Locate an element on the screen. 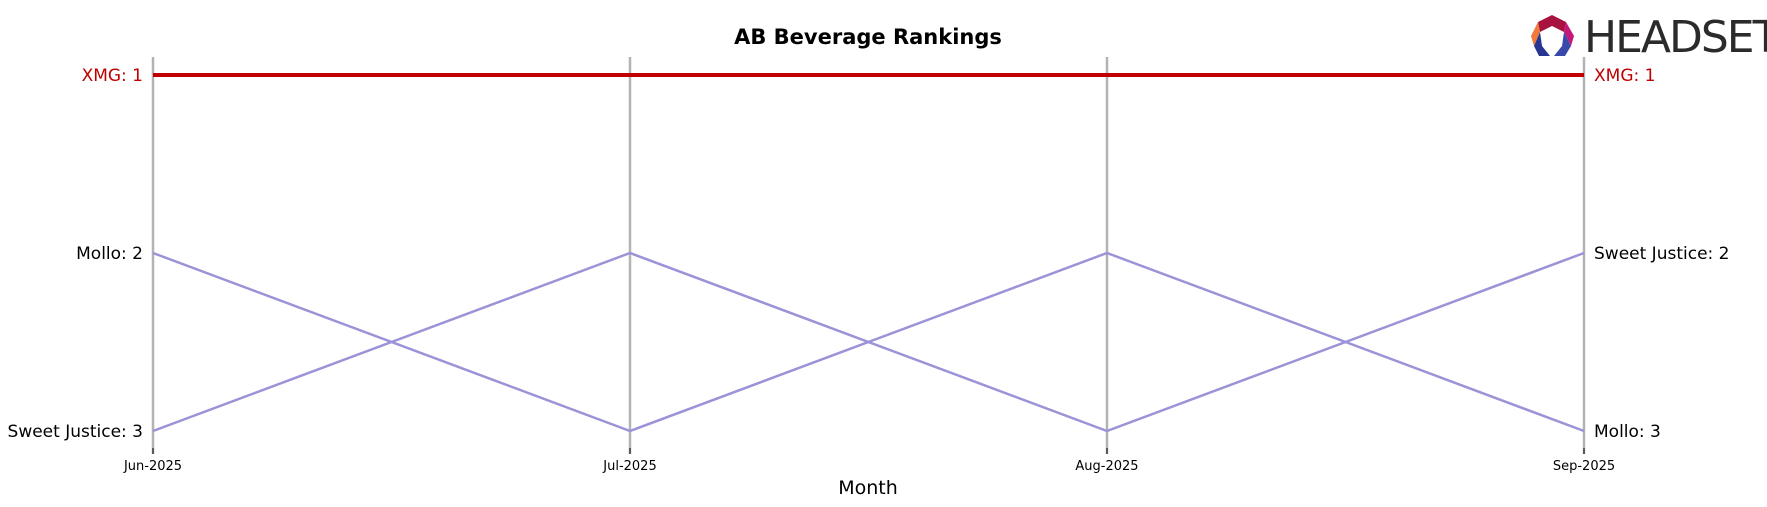  headset-logo: HEADSET is located at coordinates (1649, 37).